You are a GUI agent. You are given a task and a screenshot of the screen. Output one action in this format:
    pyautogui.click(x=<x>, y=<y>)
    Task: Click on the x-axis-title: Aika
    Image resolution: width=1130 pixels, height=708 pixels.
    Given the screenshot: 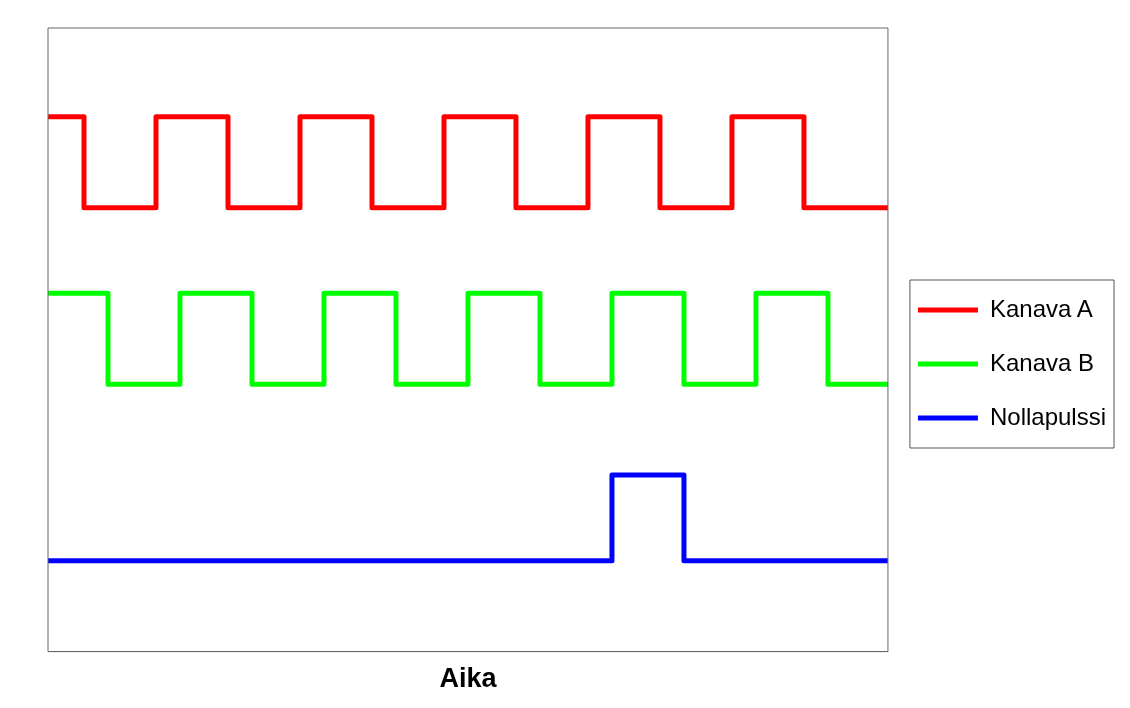 What is the action you would take?
    pyautogui.click(x=468, y=678)
    